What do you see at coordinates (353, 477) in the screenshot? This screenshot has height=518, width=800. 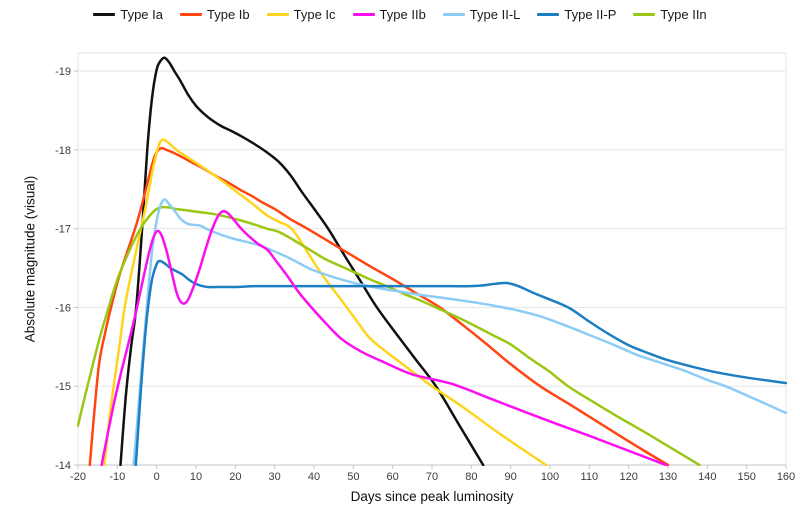 I see `x-tick-label: 50` at bounding box center [353, 477].